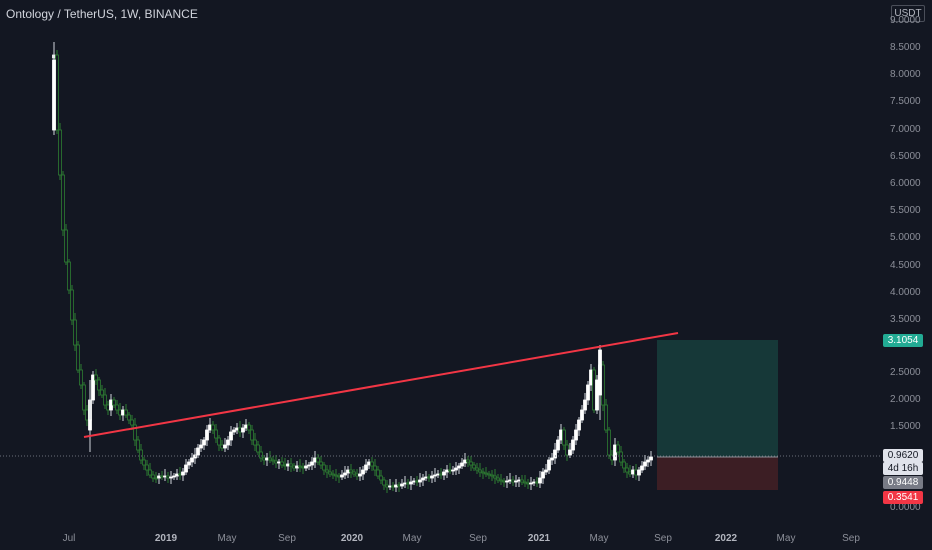  What do you see at coordinates (905, 292) in the screenshot?
I see `price-axis-tick: 4.0000` at bounding box center [905, 292].